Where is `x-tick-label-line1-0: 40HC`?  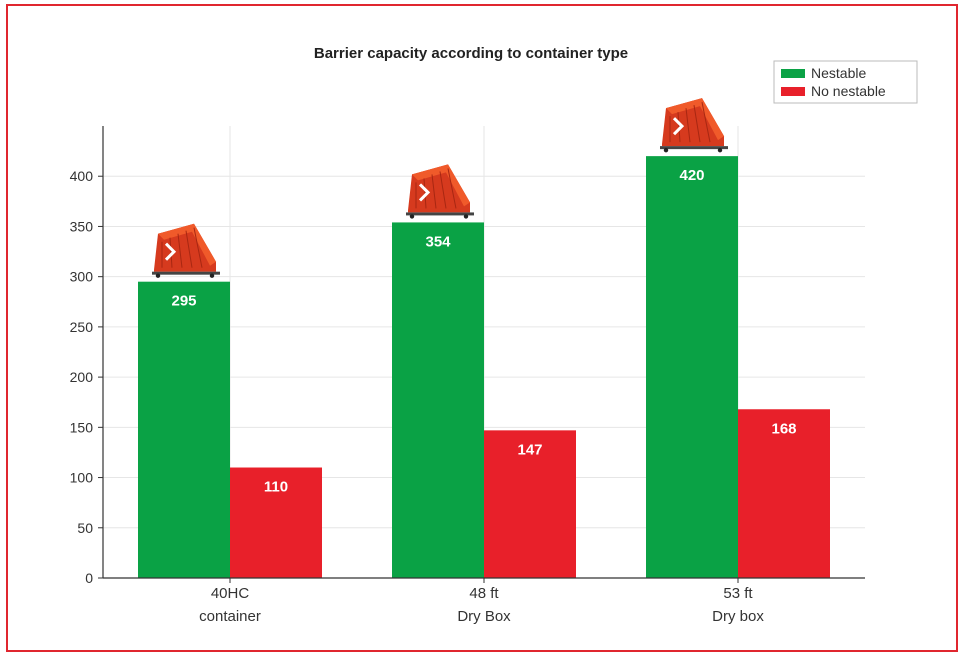 x-tick-label-line1-0: 40HC is located at coordinates (230, 593).